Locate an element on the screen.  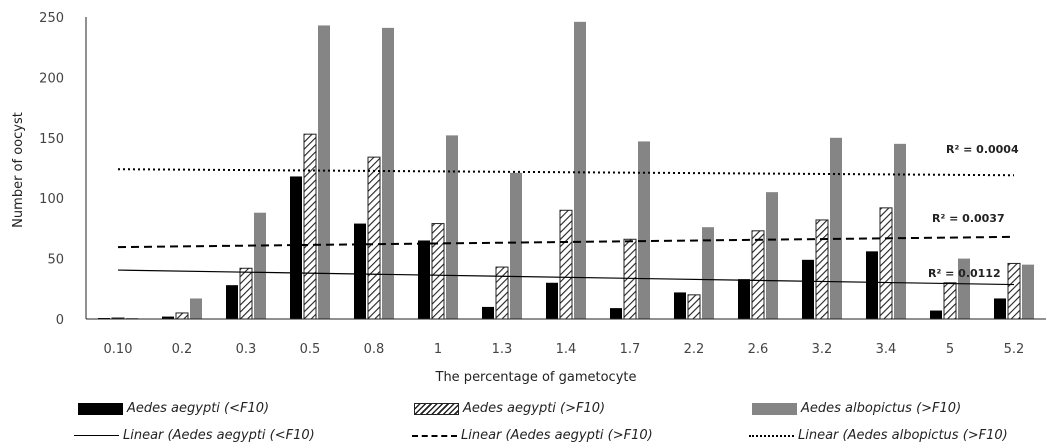
y-tick-label: 50 is located at coordinates (55, 260).